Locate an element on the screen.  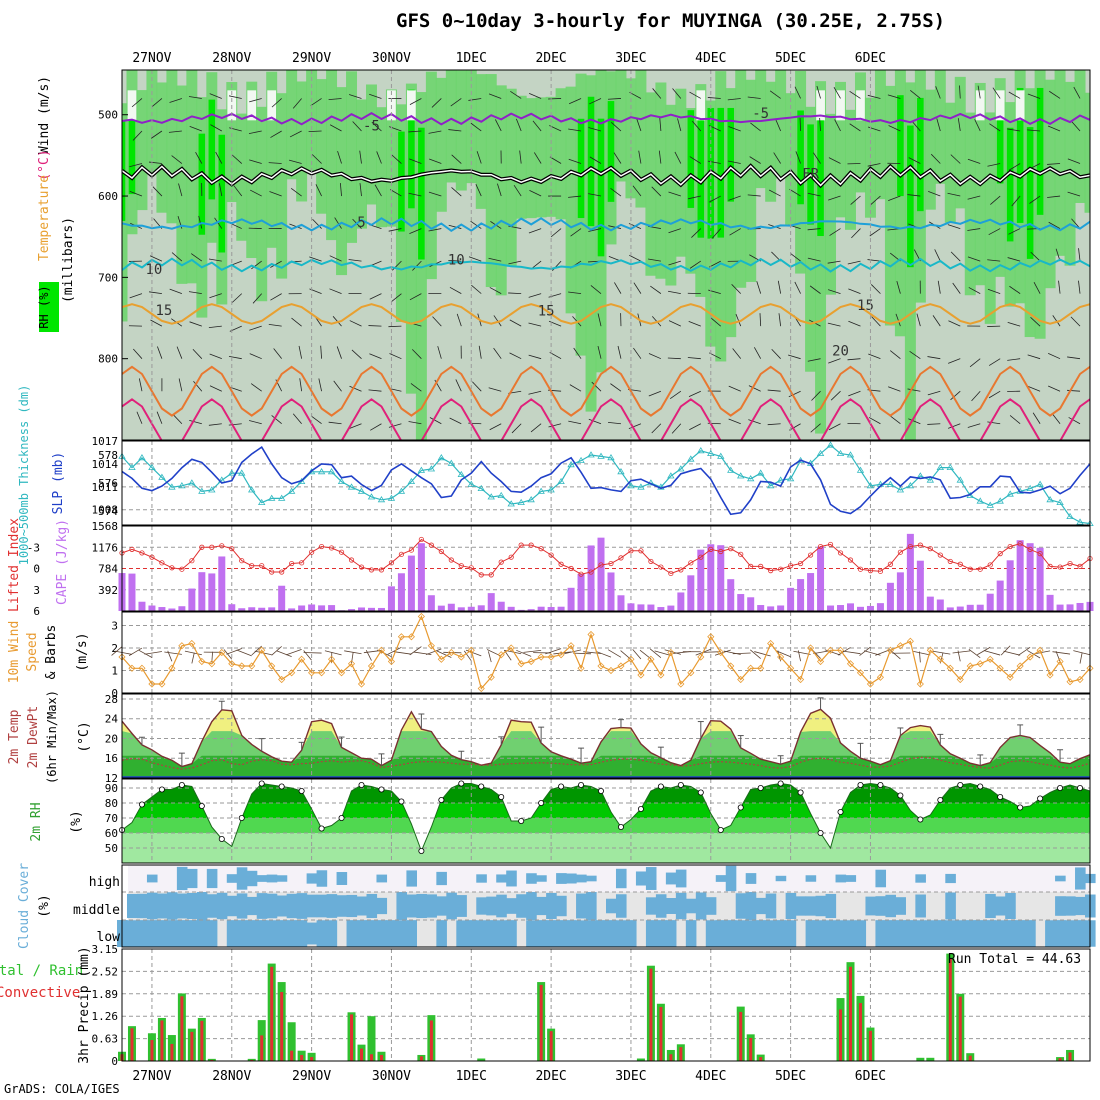
contour-label: 15 is located at coordinates (865, 306).